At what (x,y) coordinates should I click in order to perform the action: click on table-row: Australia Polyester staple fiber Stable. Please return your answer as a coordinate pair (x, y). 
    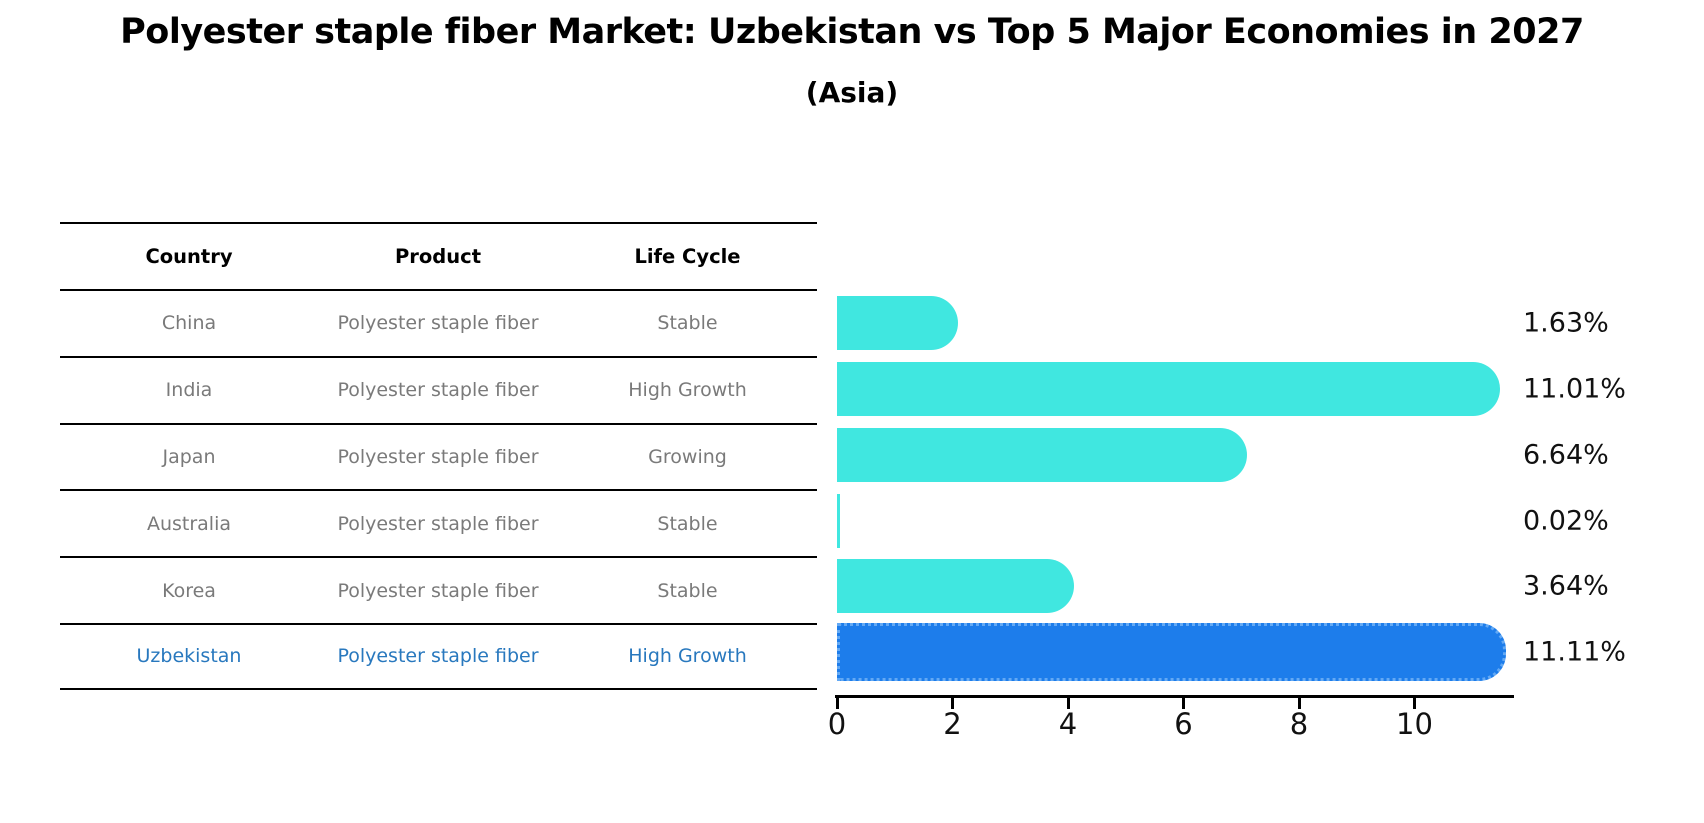
    Looking at the image, I should click on (438, 522).